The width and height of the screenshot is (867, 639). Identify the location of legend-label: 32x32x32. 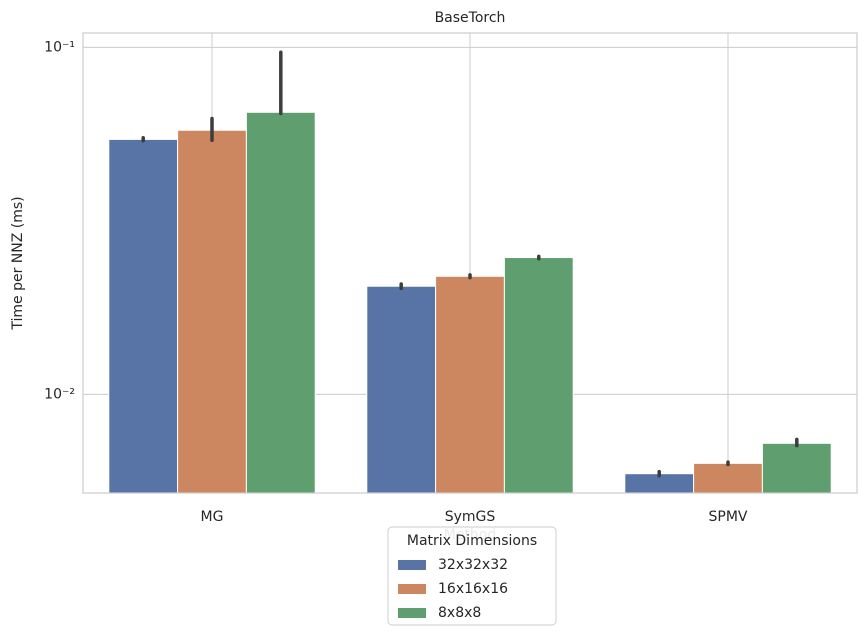
(473, 565).